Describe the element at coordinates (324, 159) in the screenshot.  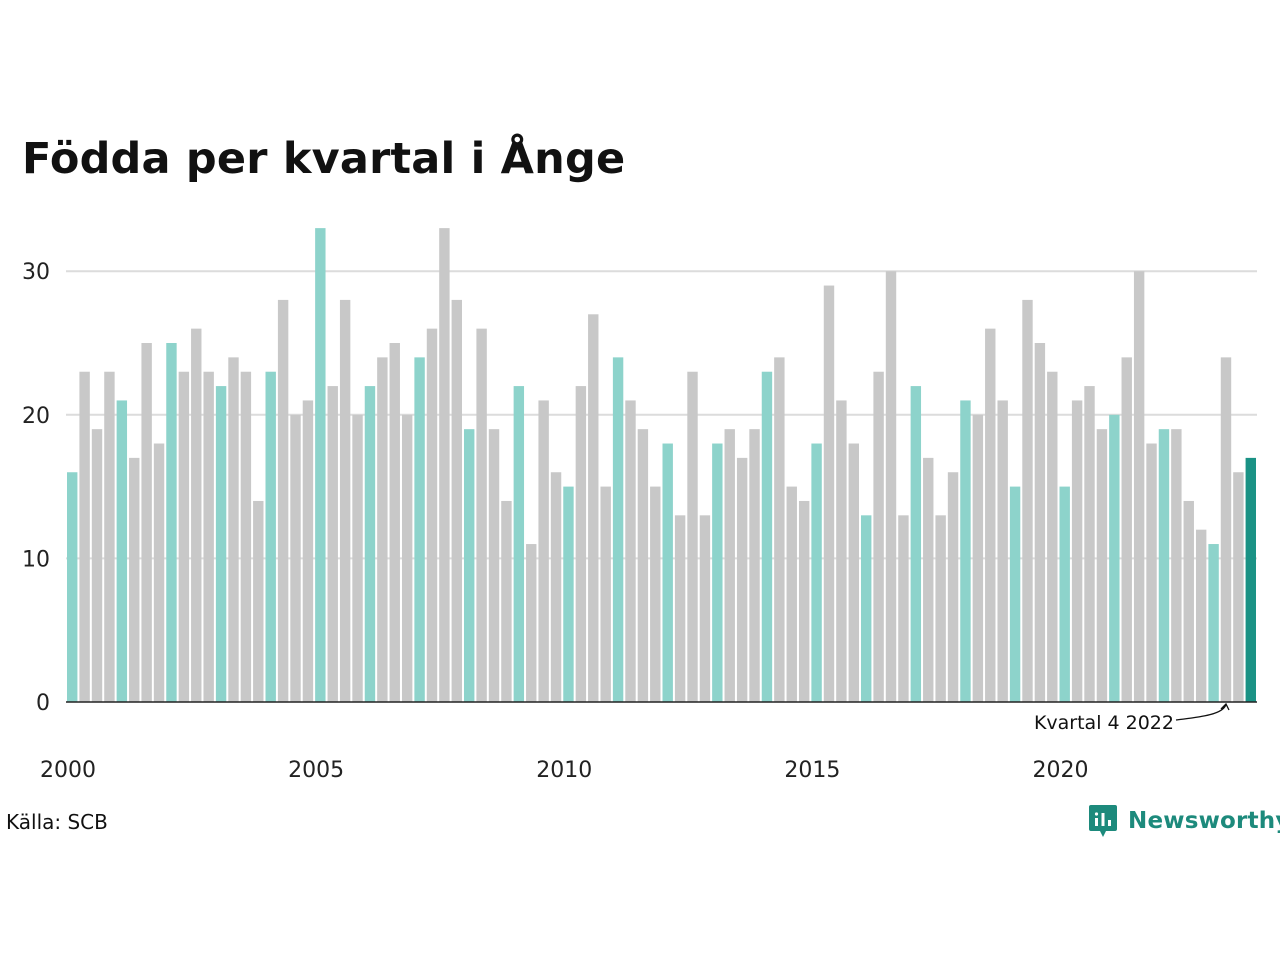
I see `chart-title: Födda per kvartal i Ånge` at that location.